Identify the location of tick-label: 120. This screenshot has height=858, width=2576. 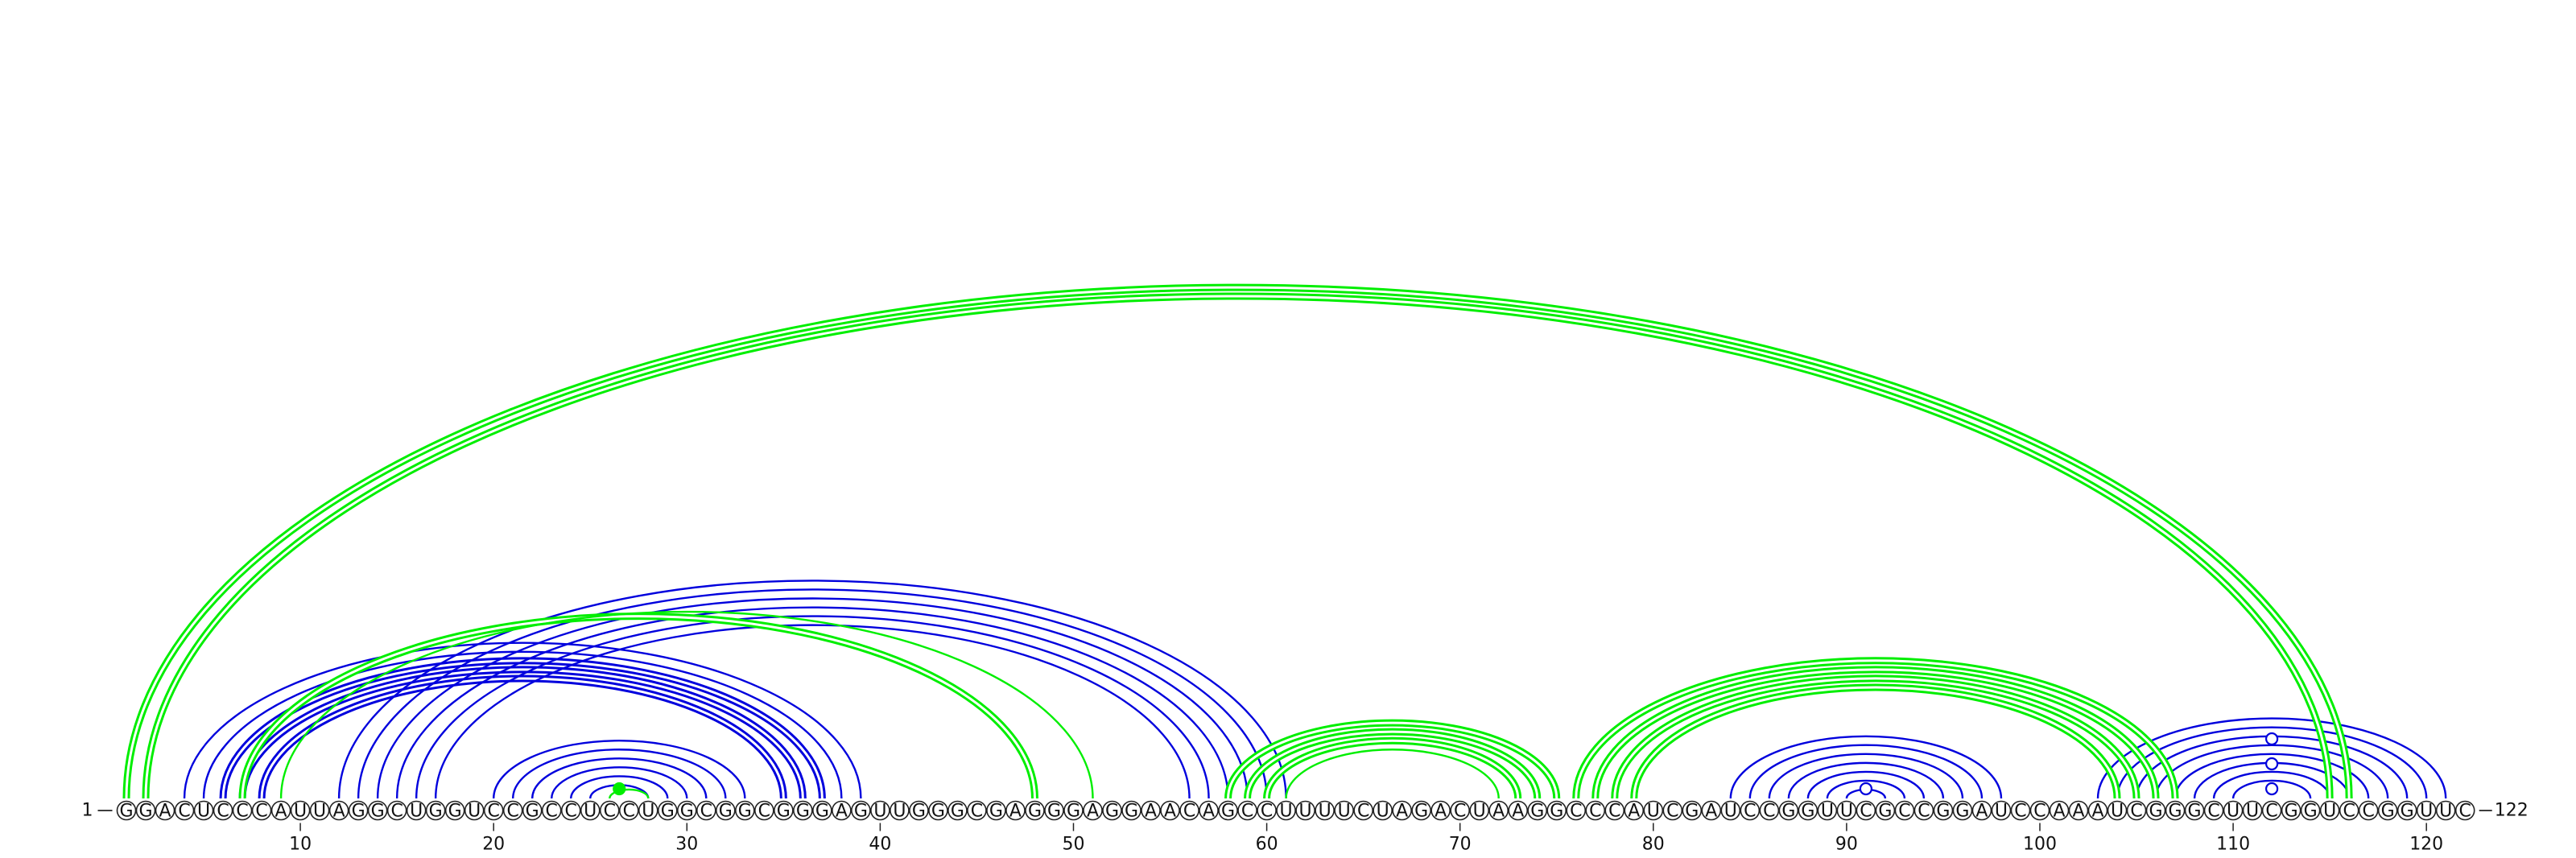
(2426, 845).